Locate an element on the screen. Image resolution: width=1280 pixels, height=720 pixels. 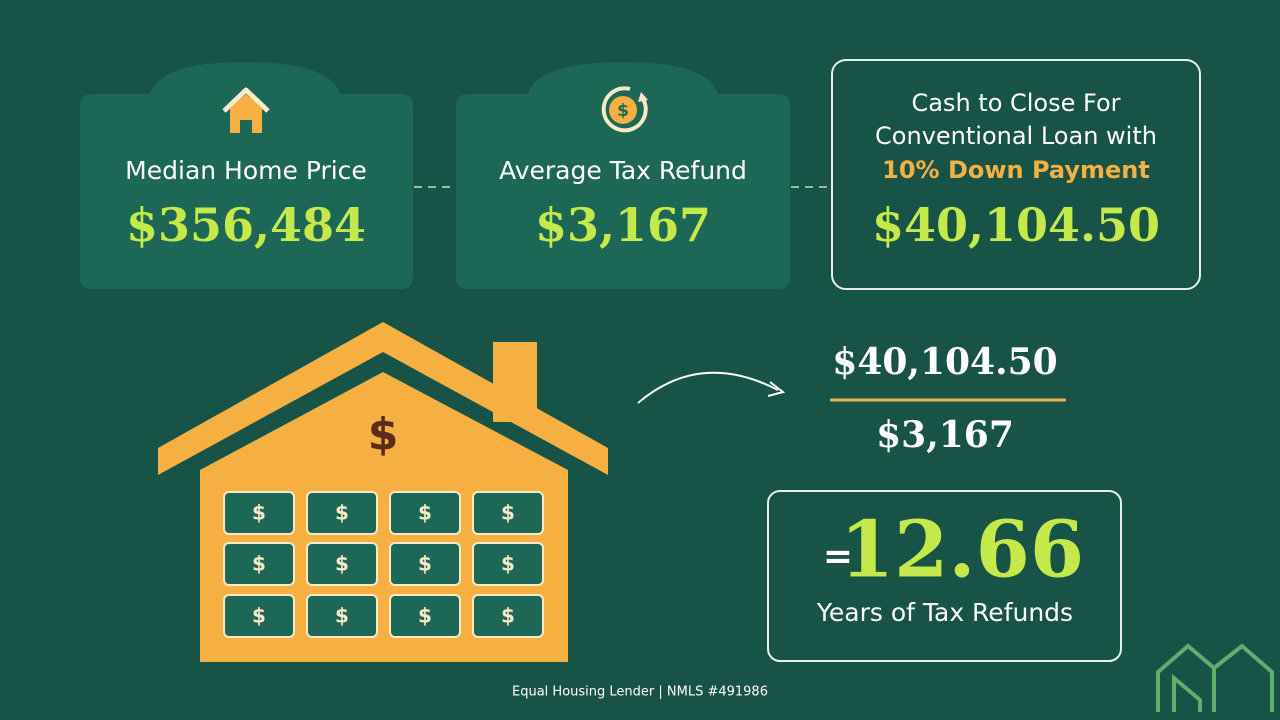
result-box is located at coordinates (944, 576).